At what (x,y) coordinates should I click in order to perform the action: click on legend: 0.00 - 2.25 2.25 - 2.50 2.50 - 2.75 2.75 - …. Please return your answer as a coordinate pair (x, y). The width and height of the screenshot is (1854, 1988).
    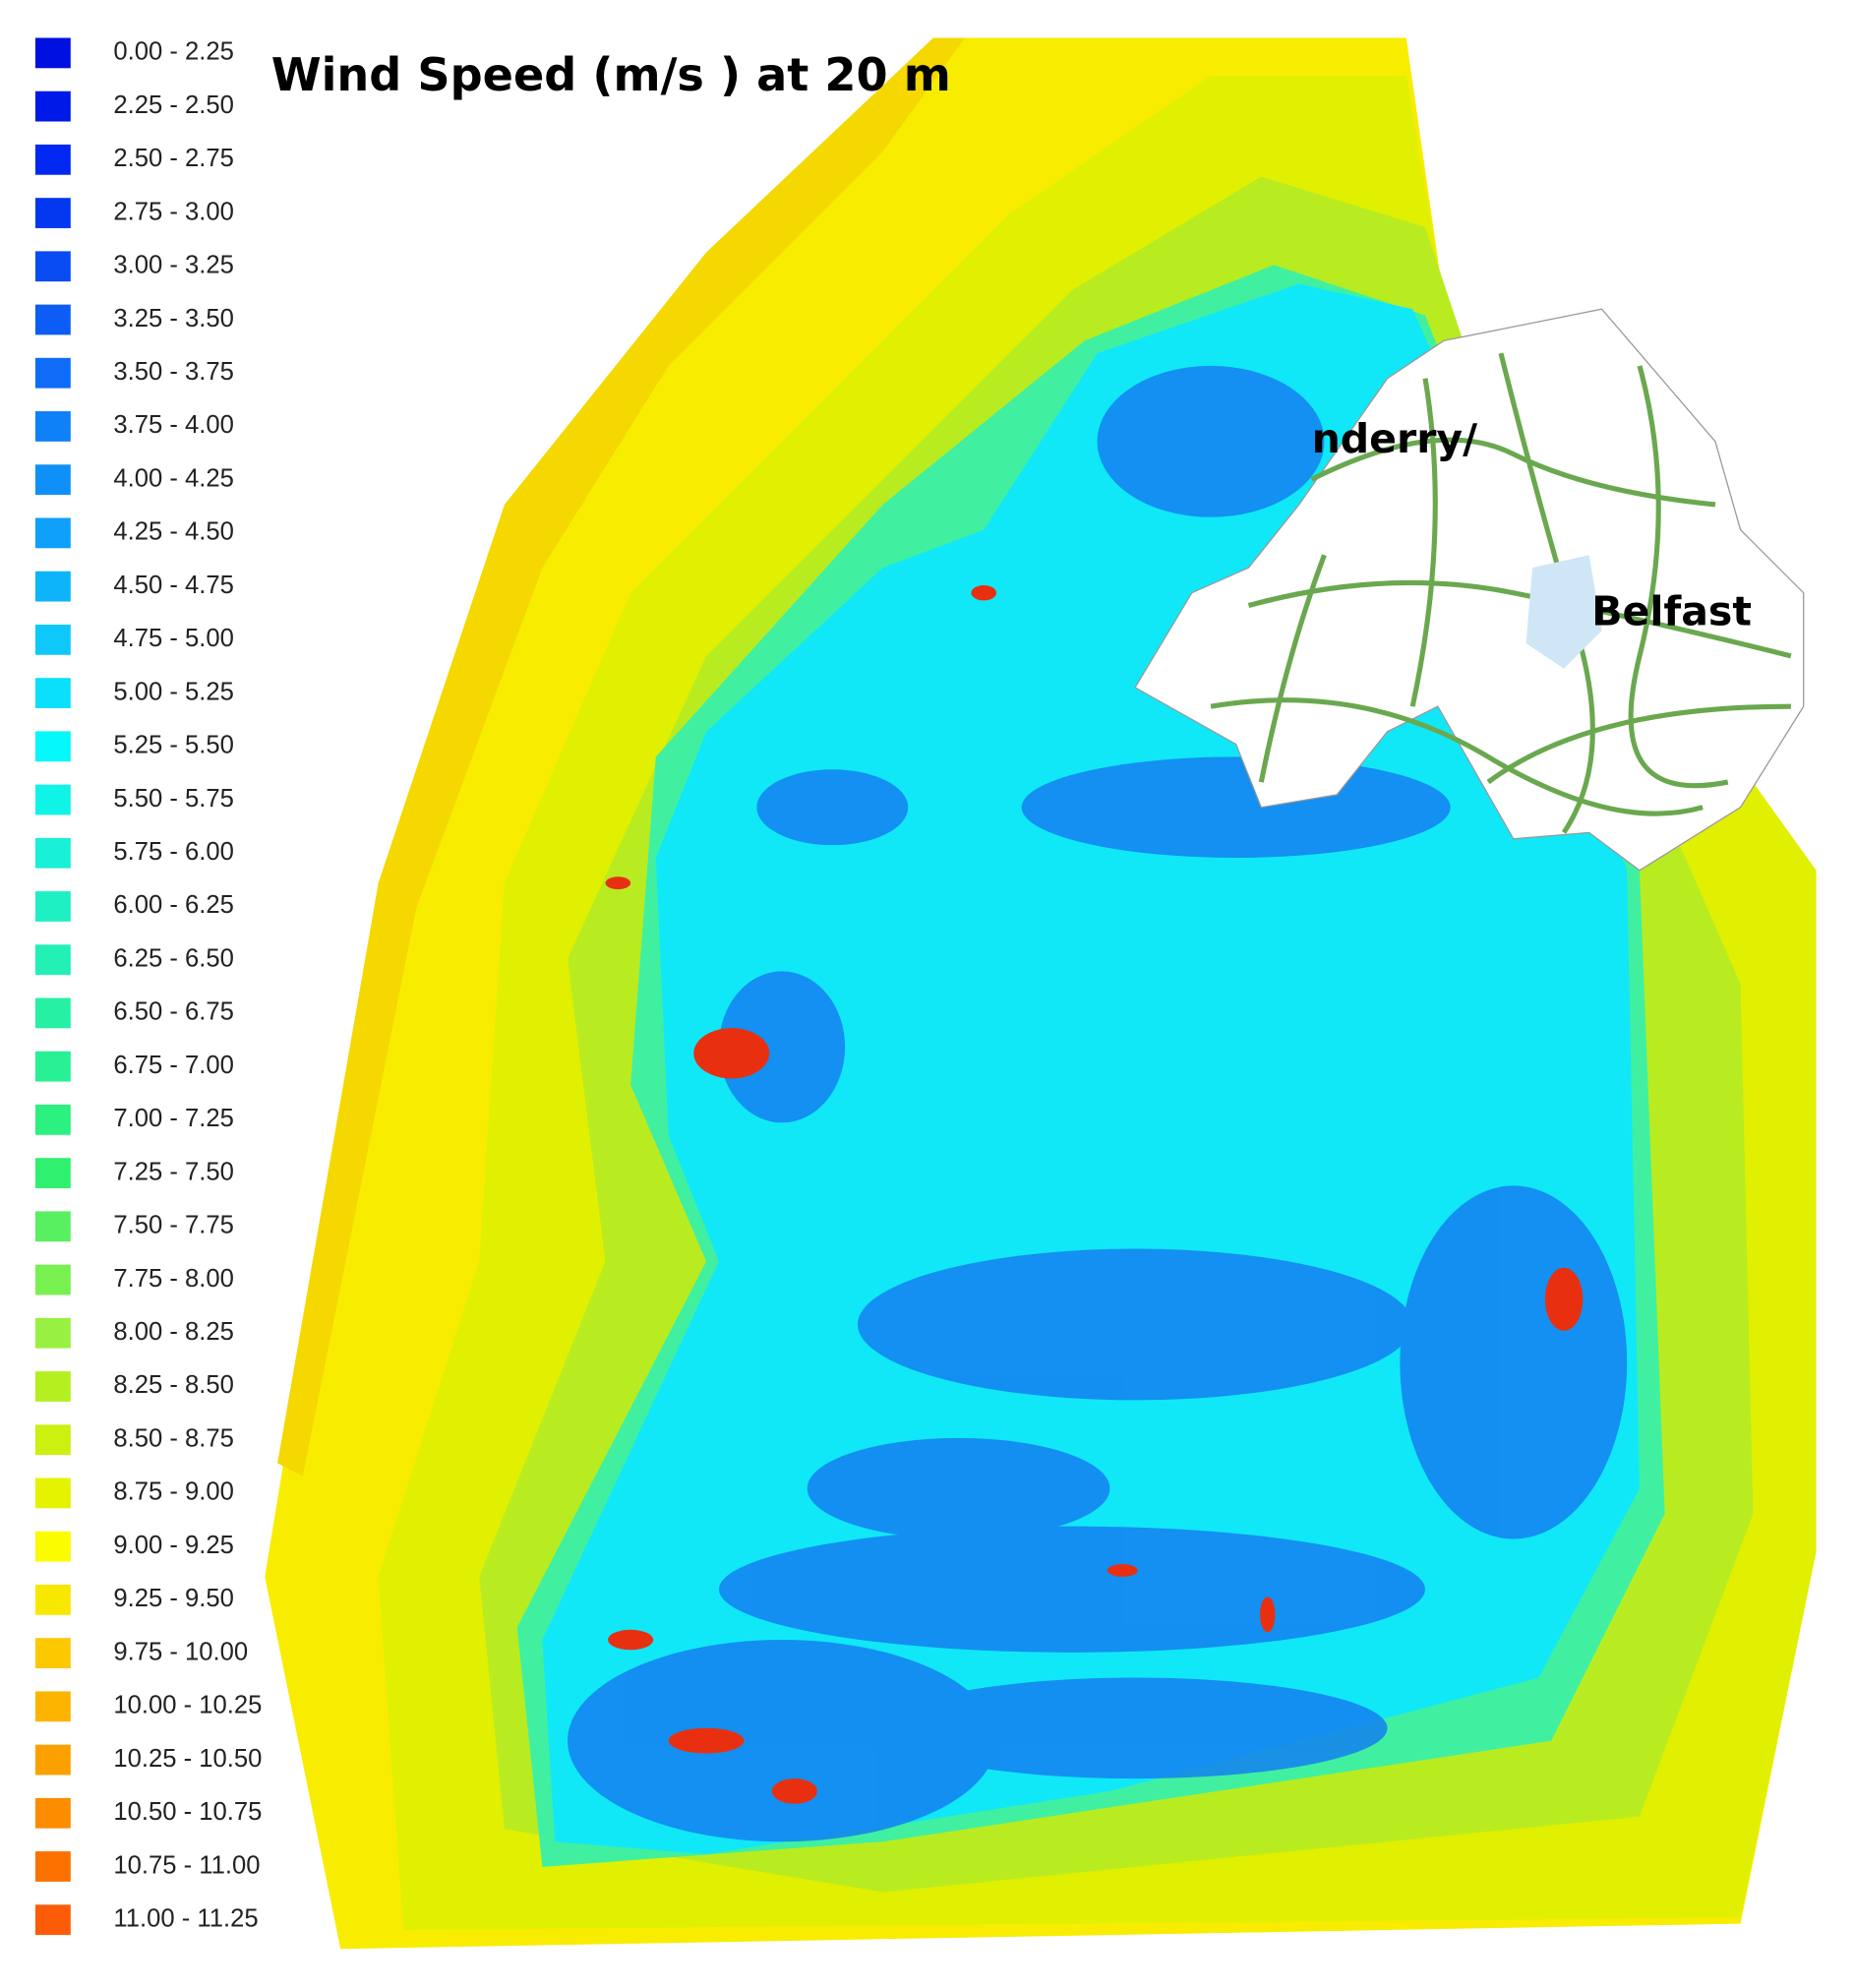
    Looking at the image, I should click on (148, 987).